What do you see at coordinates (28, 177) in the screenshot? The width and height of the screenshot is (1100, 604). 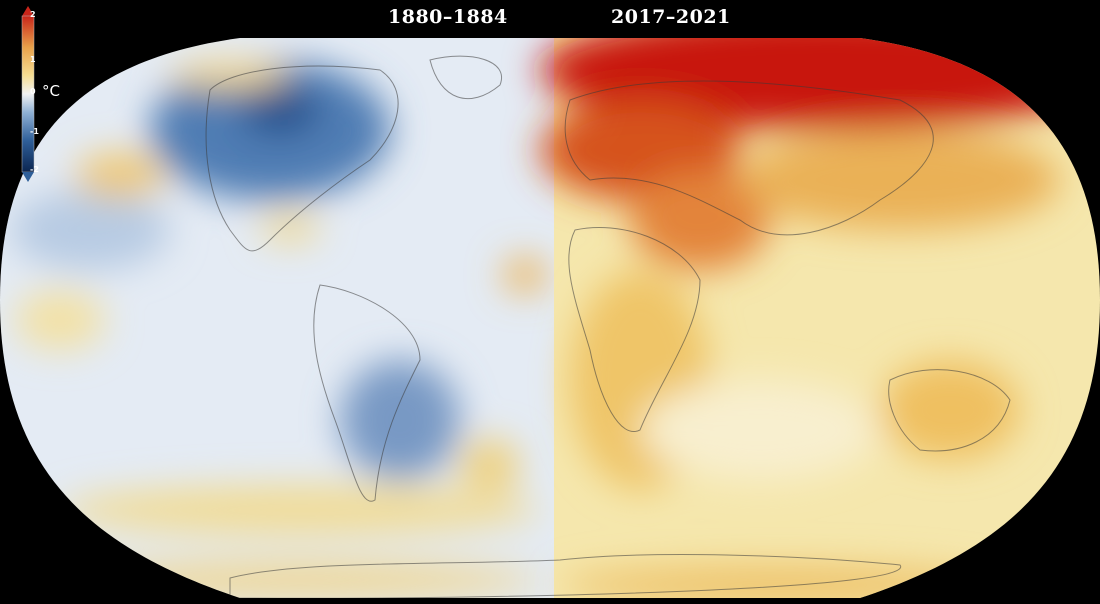 I see `scale-min-arrow-icon` at bounding box center [28, 177].